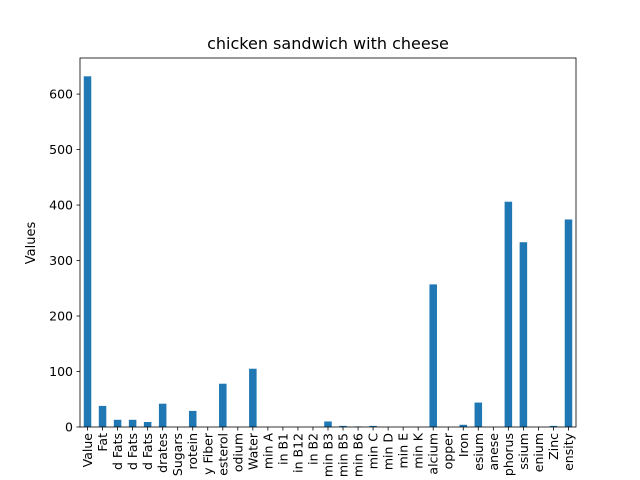  What do you see at coordinates (31, 243) in the screenshot?
I see `y-axis-label: Values` at bounding box center [31, 243].